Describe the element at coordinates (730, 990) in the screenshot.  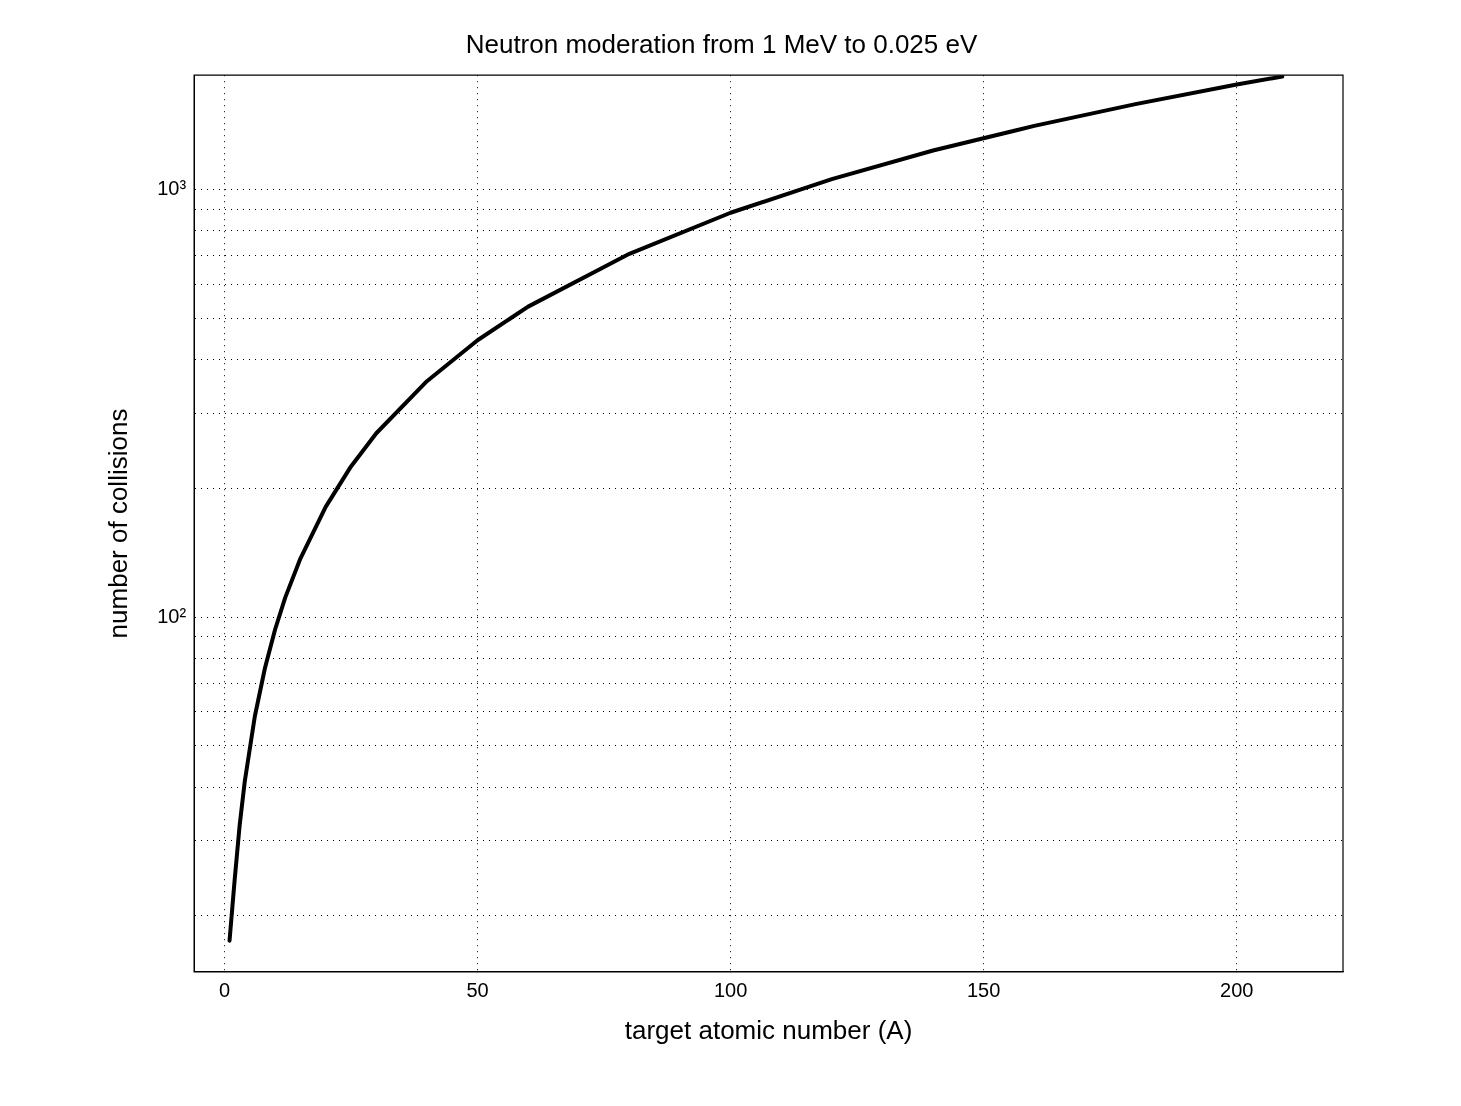
I see `x-tick-label: 100` at that location.